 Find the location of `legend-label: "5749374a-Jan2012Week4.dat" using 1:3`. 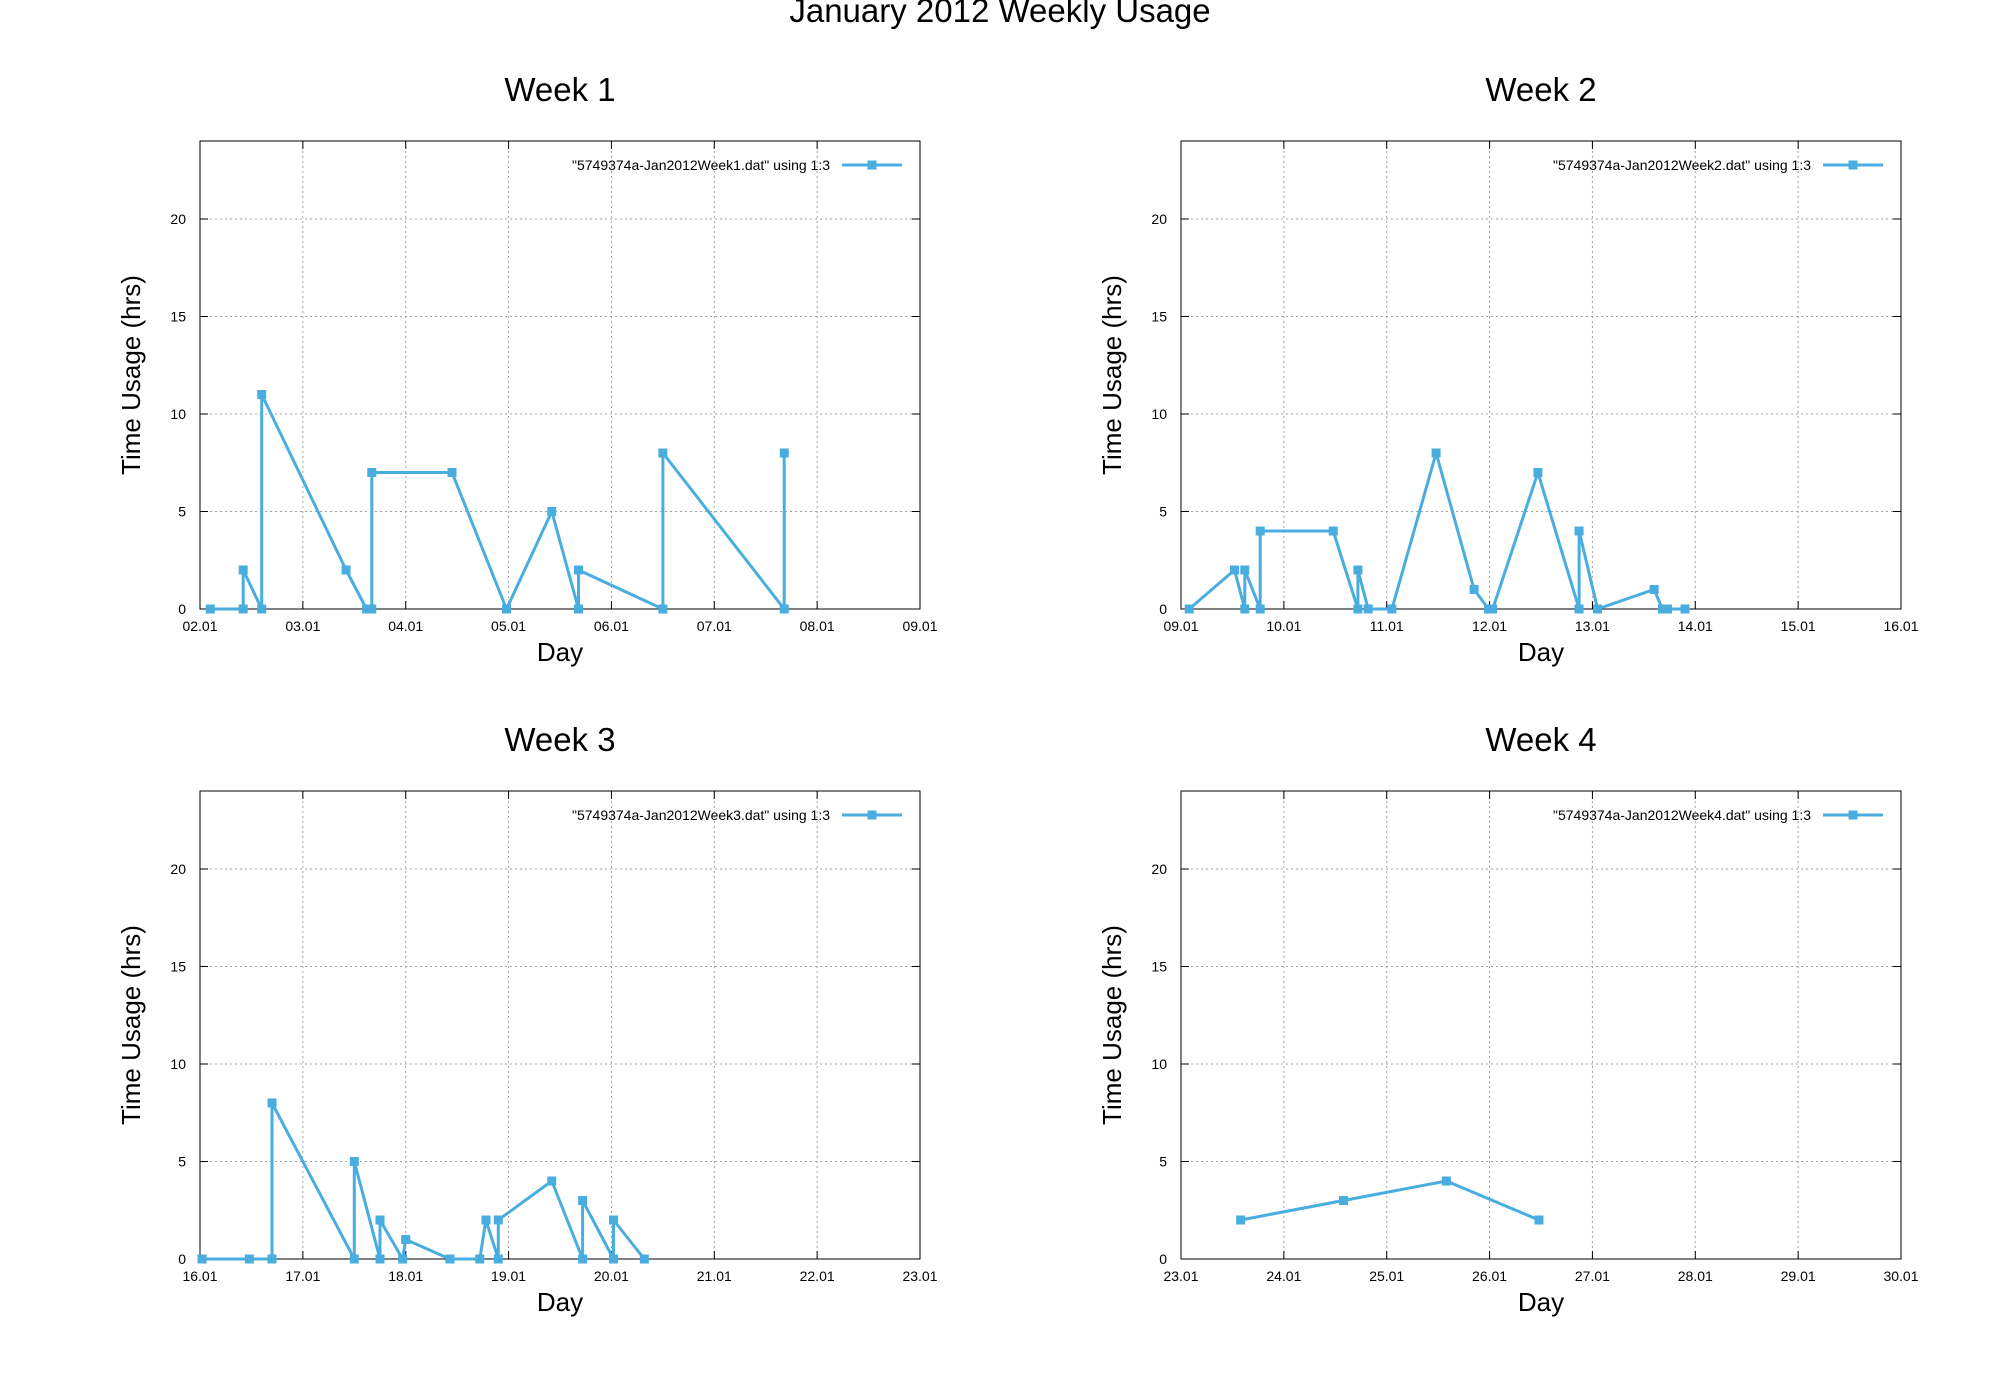

legend-label: "5749374a-Jan2012Week4.dat" using 1:3 is located at coordinates (1682, 815).